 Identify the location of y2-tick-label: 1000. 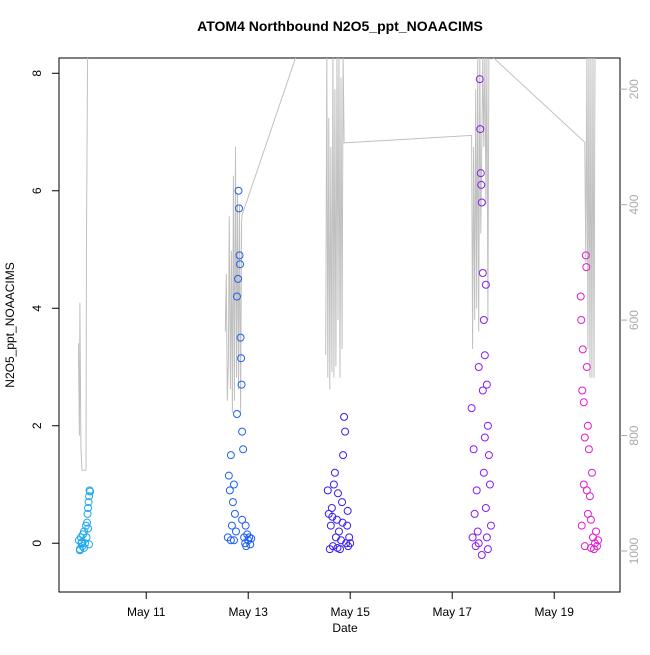
(634, 550).